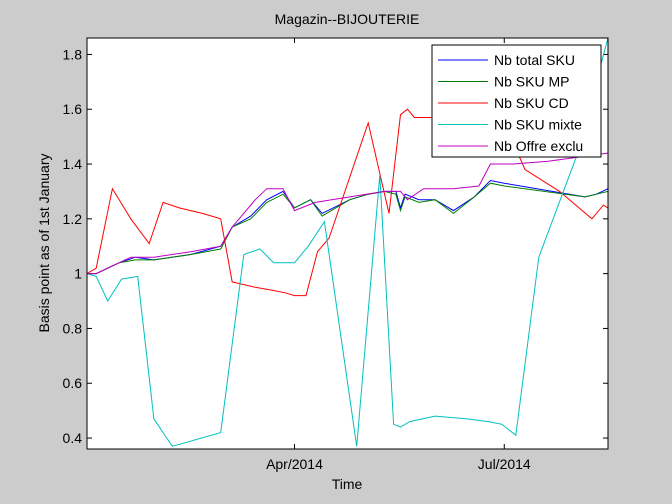 The width and height of the screenshot is (672, 504). I want to click on y-tick-label: 1.2, so click(73, 219).